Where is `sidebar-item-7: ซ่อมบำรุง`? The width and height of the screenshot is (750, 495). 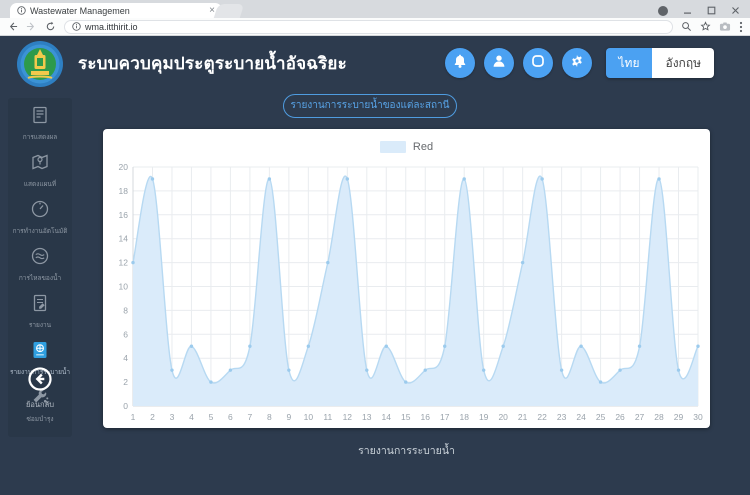
sidebar-item-7: ซ่อมบำรุง is located at coordinates (40, 405).